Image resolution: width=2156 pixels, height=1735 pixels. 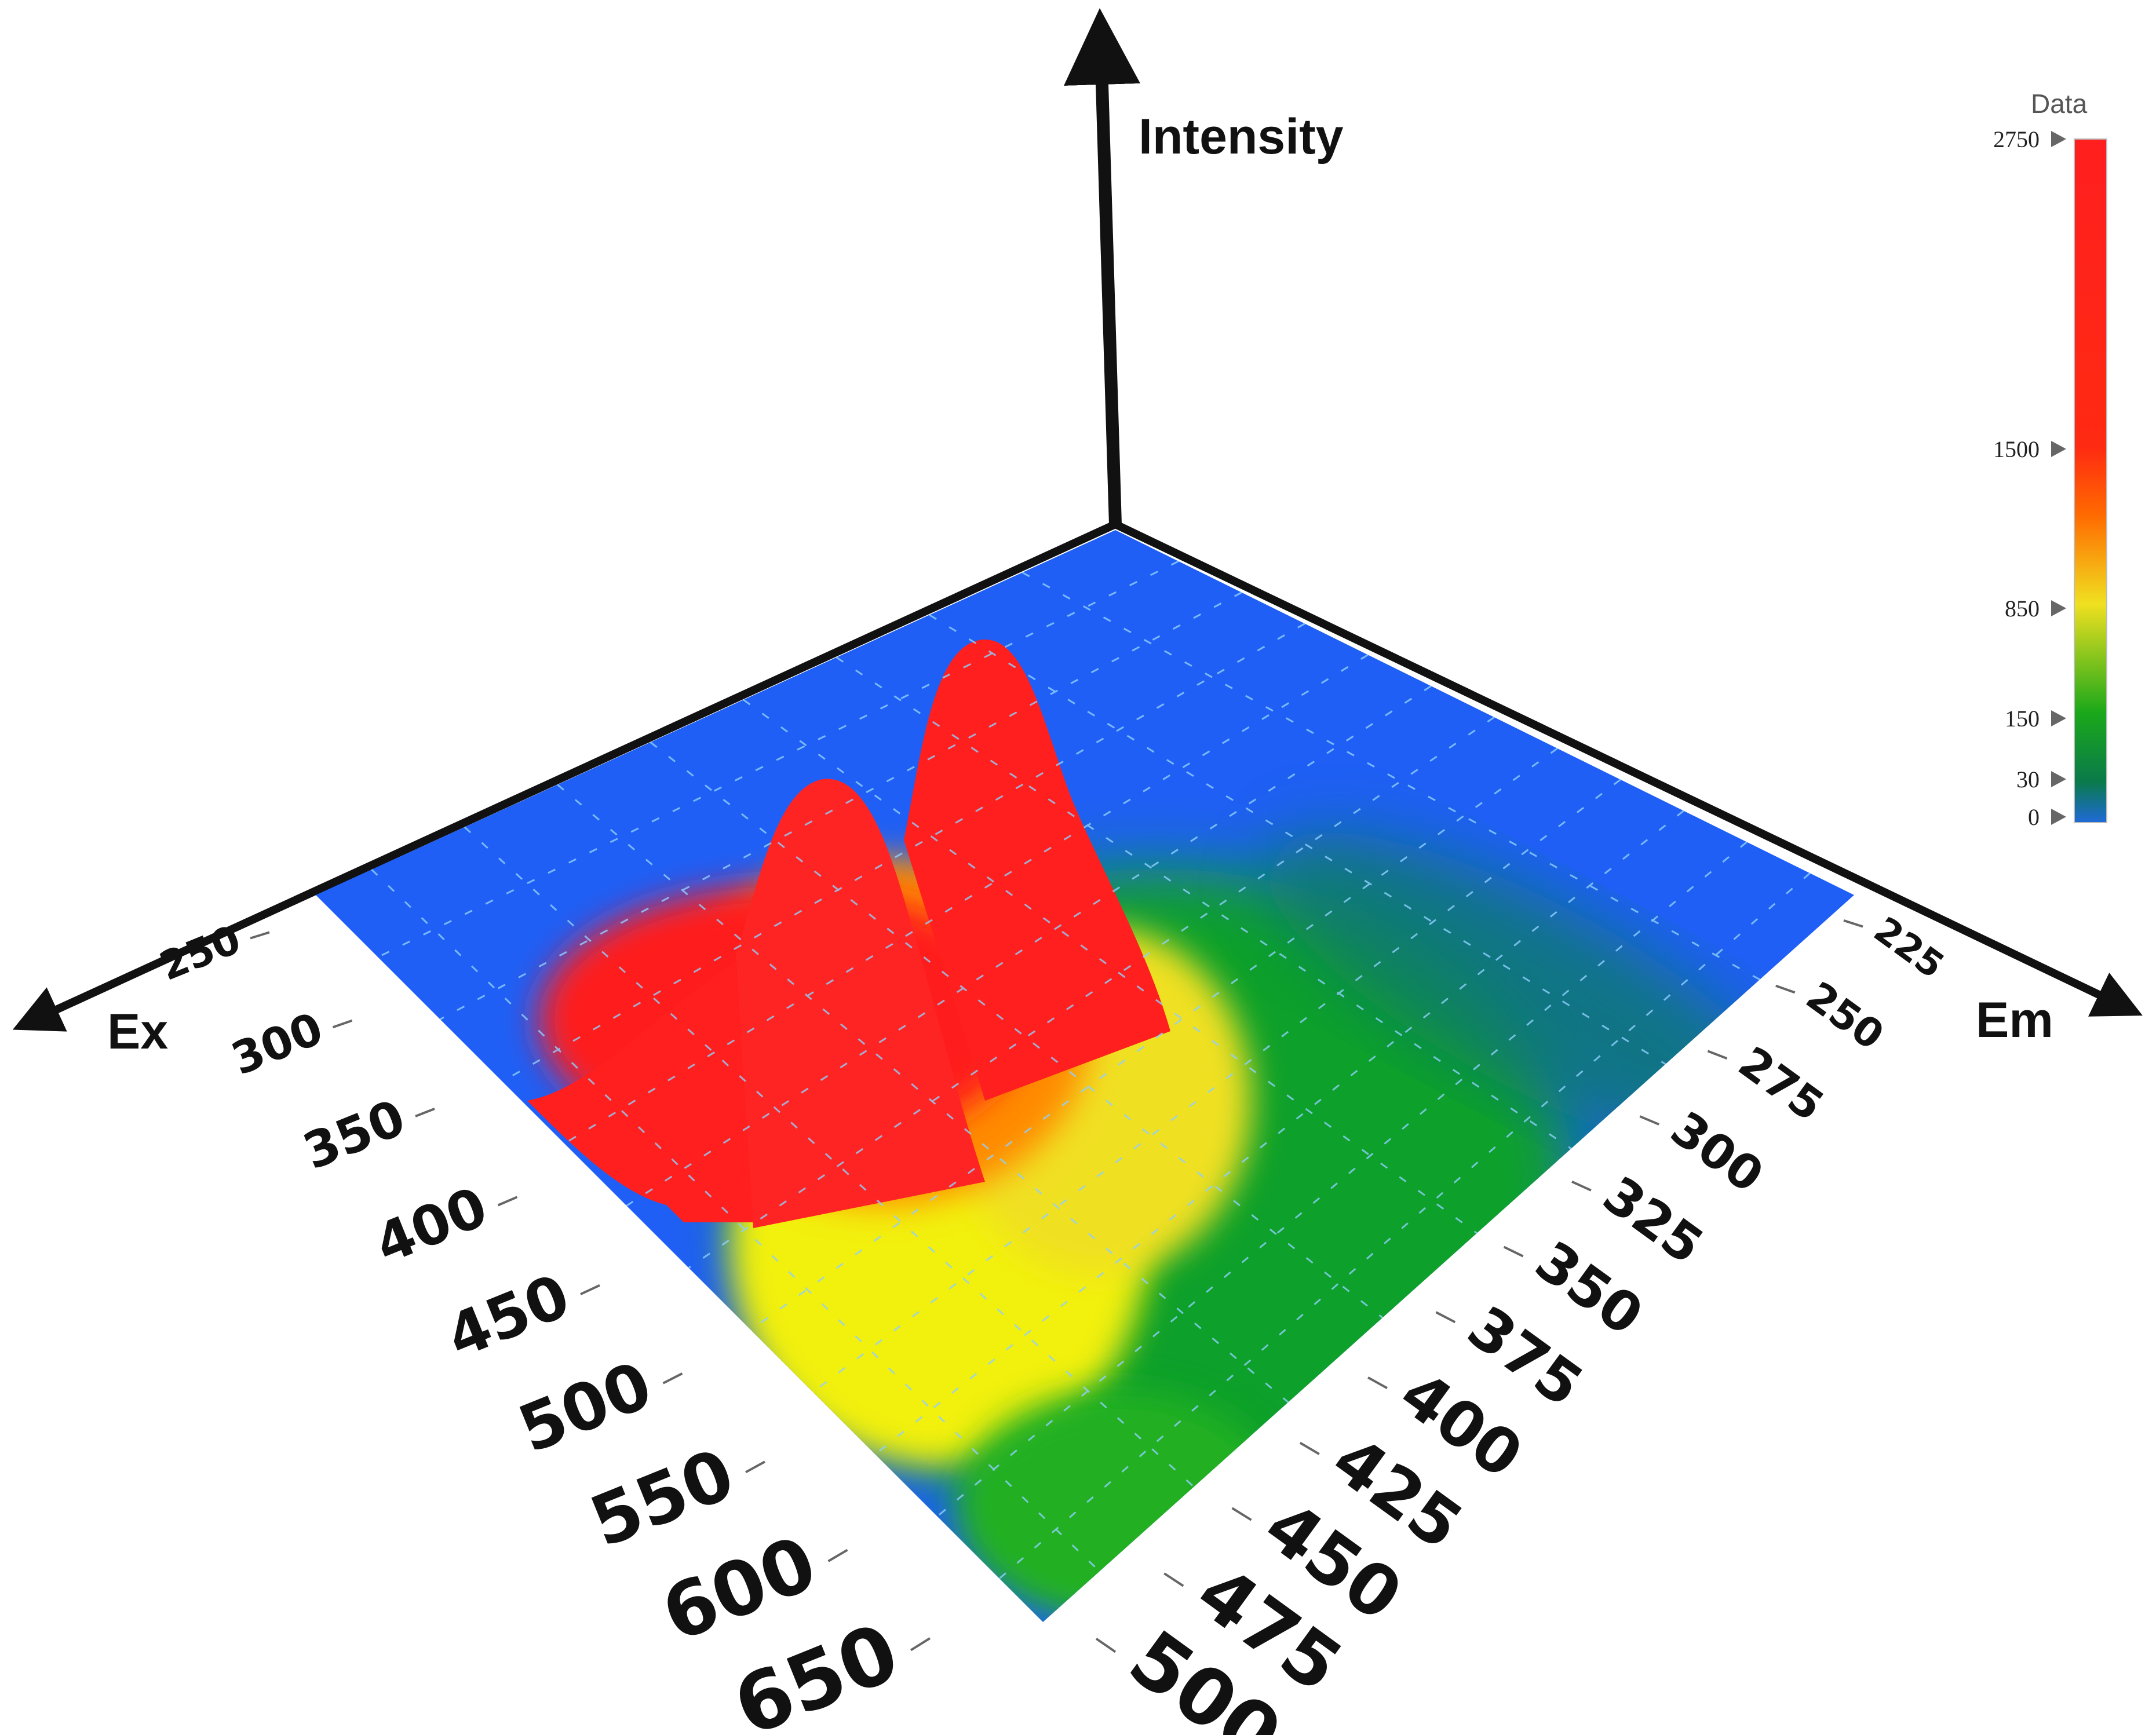 I want to click on colorbar-tick-label: 1500, so click(x=2016, y=449).